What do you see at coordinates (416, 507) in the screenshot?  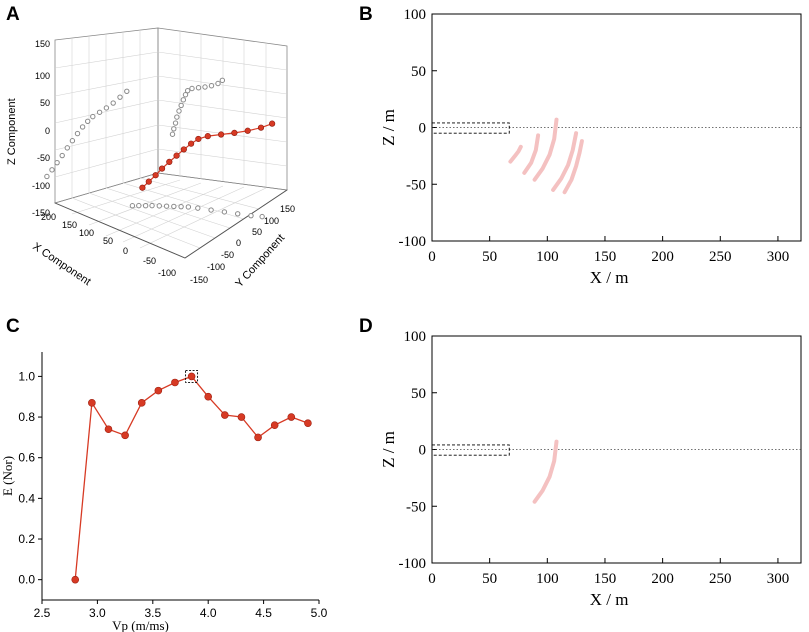 I see `y-tick-label: -50` at bounding box center [416, 507].